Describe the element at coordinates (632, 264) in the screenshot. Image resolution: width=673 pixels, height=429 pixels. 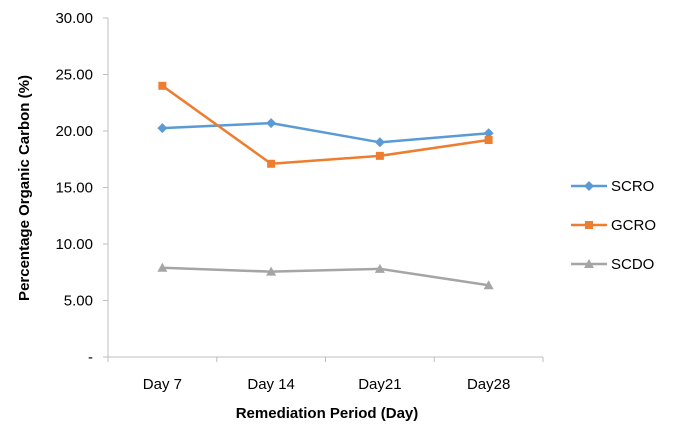
I see `legend-label-scdo: SCDO` at that location.